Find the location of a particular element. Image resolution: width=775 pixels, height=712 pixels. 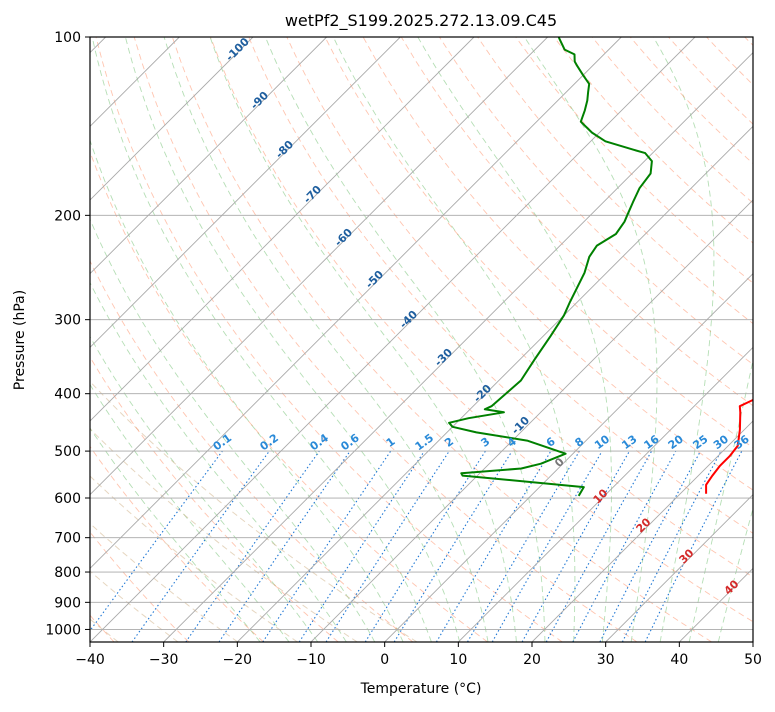

y-tick-label: 200 is located at coordinates (67, 216).